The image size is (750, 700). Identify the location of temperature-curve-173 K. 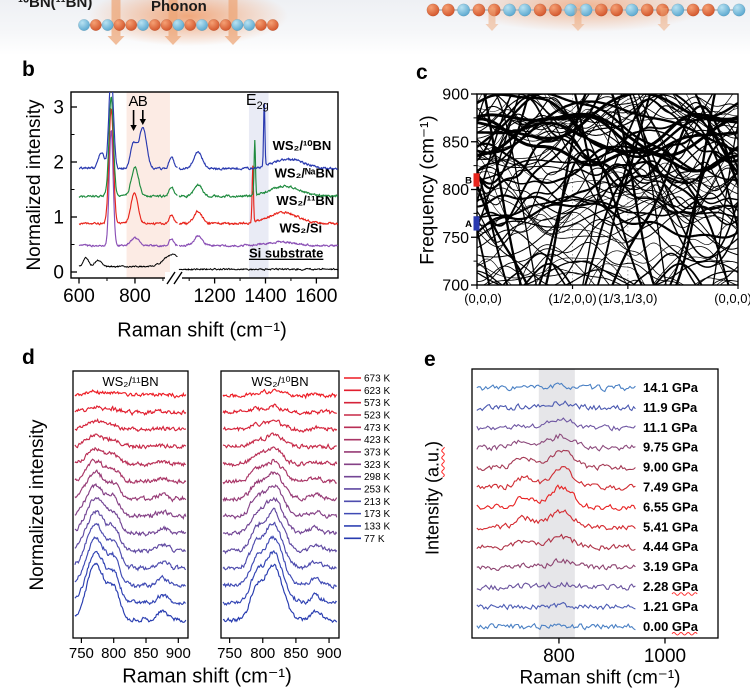
(280, 562).